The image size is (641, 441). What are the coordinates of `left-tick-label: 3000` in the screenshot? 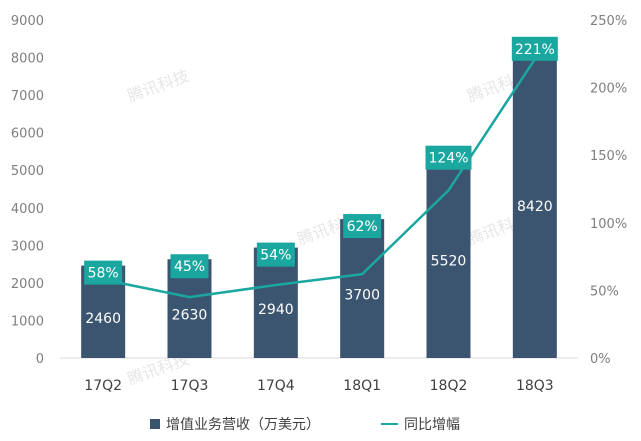 It's located at (27, 246).